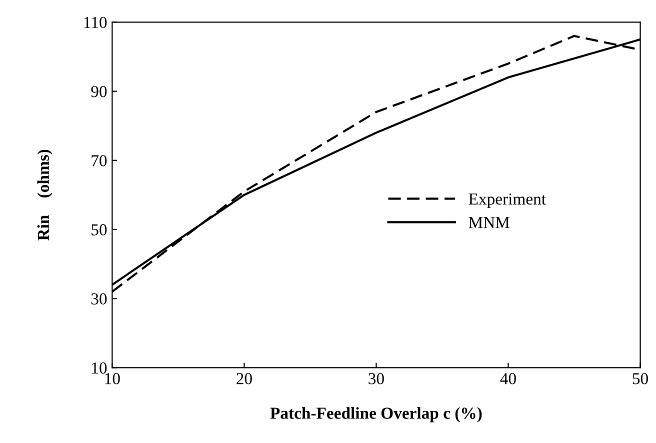 This screenshot has width=656, height=443. What do you see at coordinates (95, 22) in the screenshot?
I see `y-tick-label: 110` at bounding box center [95, 22].